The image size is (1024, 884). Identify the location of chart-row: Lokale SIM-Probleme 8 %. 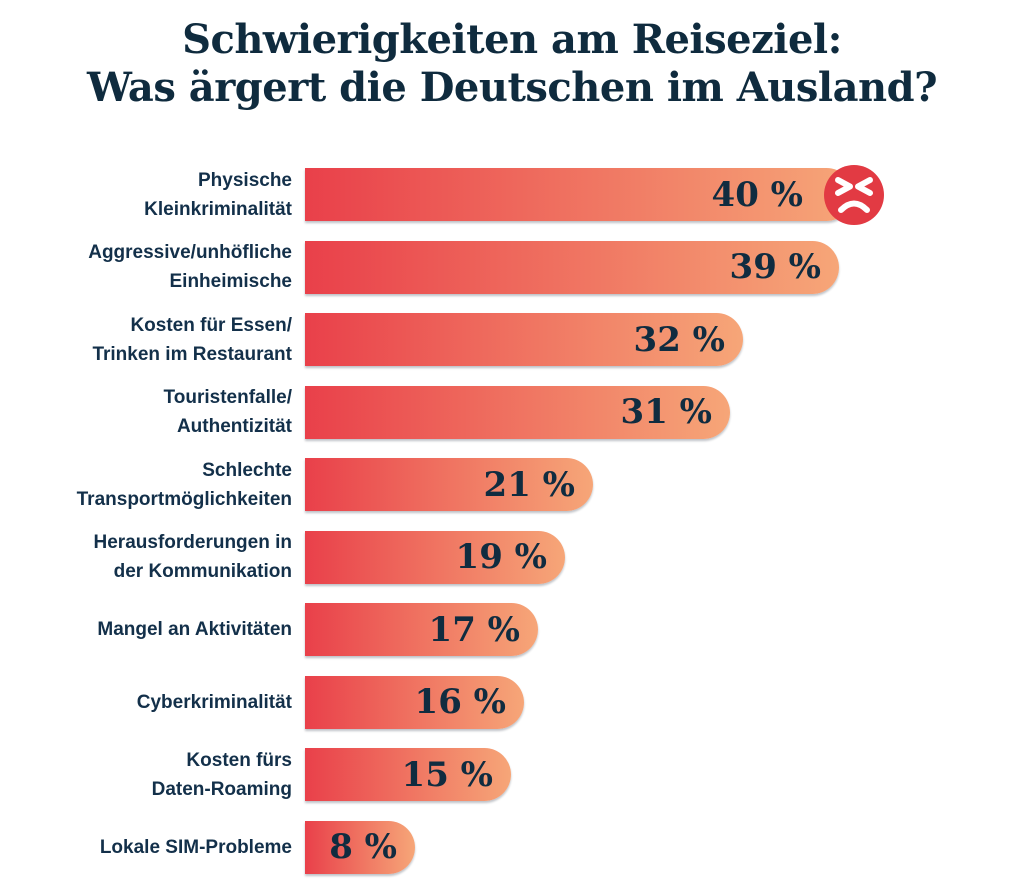
(522, 847).